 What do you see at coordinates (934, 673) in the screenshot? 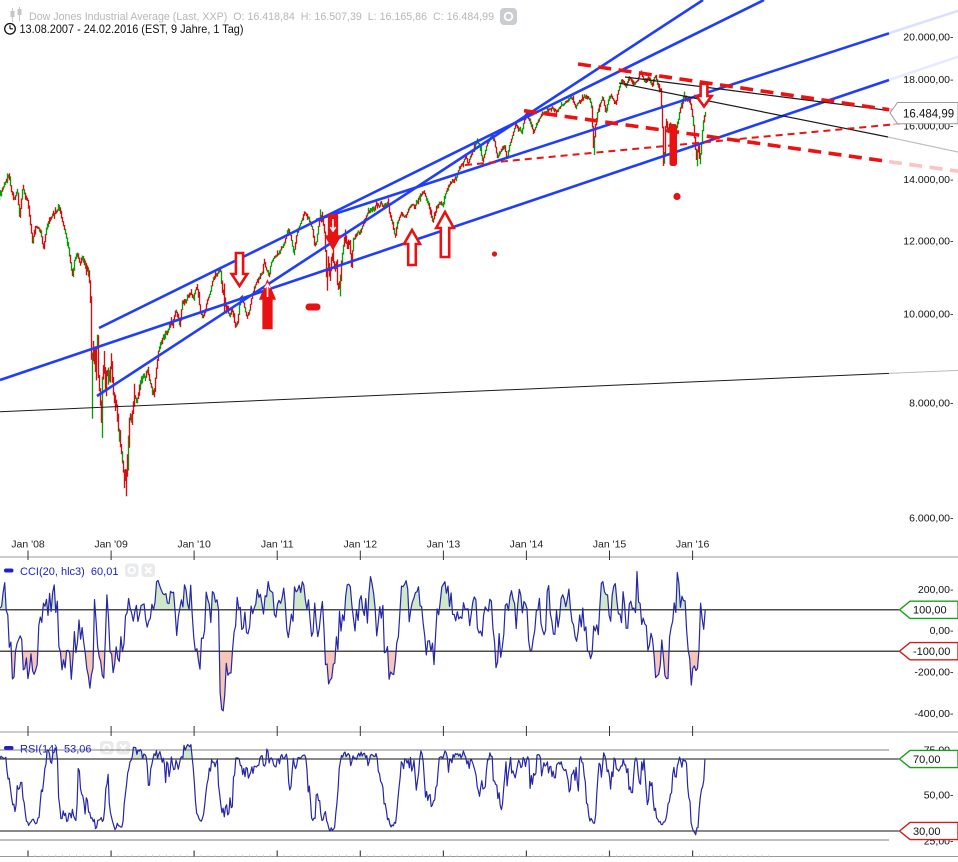
I see `svg-text: -200,00-` at bounding box center [934, 673].